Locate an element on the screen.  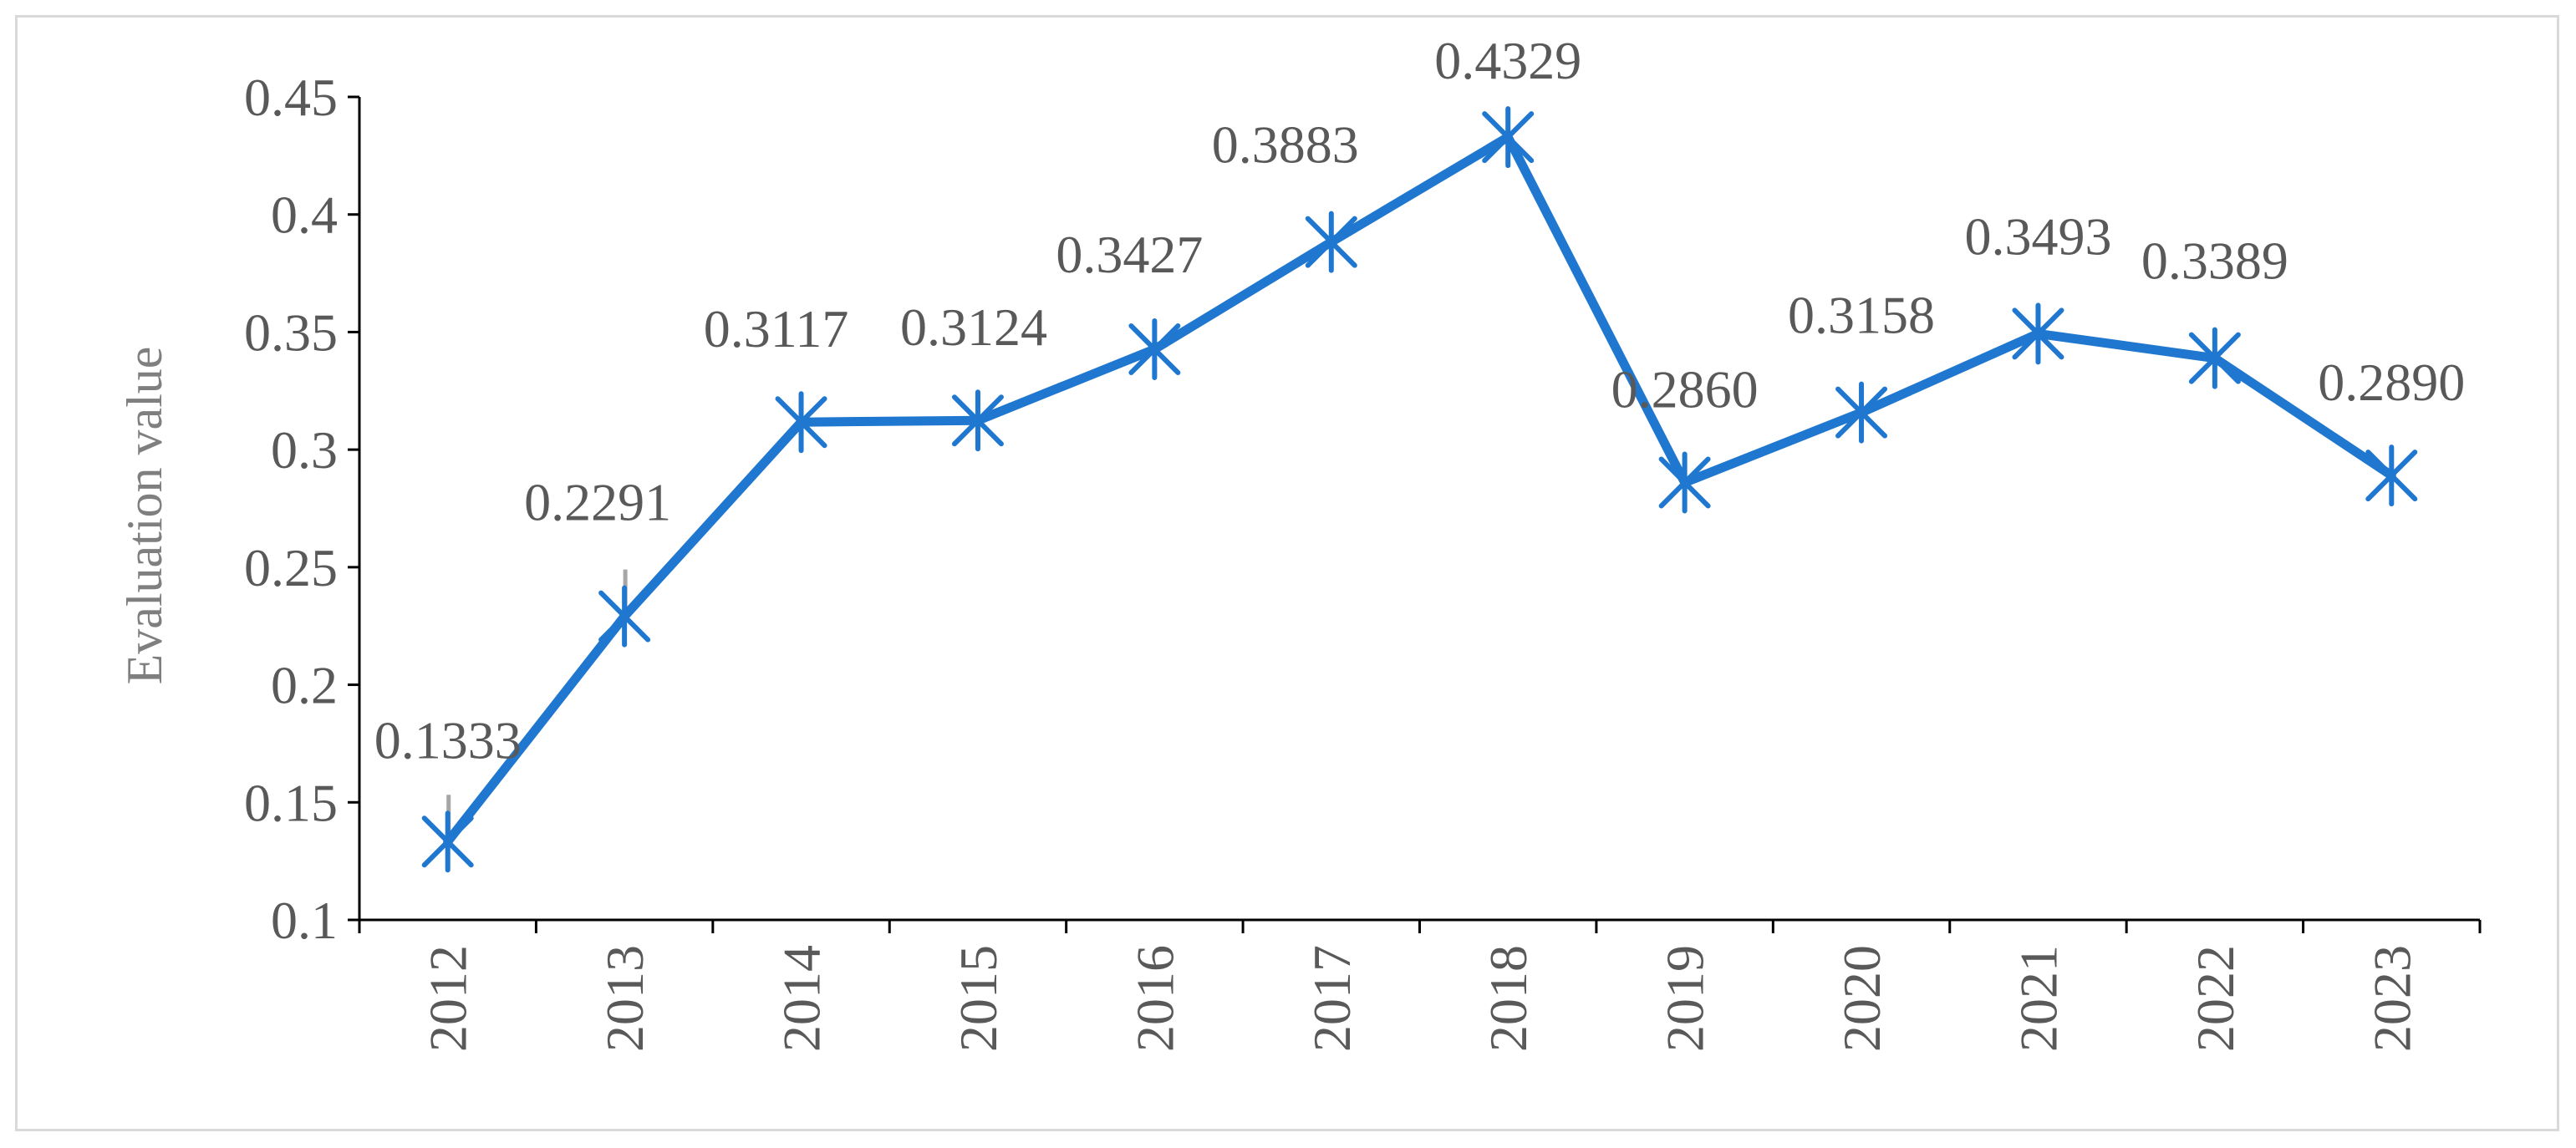
data-label: 0.4329 is located at coordinates (1507, 60).